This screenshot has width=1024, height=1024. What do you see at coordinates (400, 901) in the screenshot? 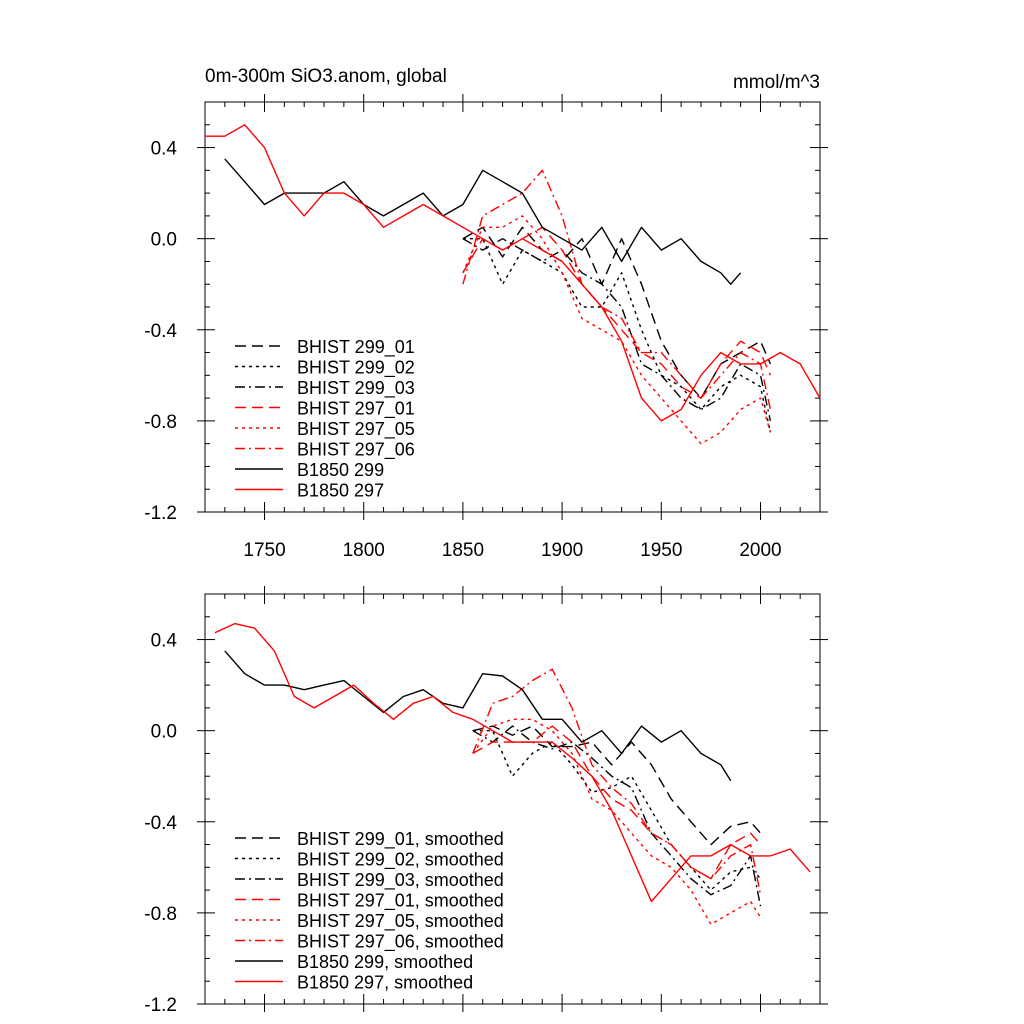
I see `panel-2-legend-label-4: BHIST 297_01, smoothed` at bounding box center [400, 901].